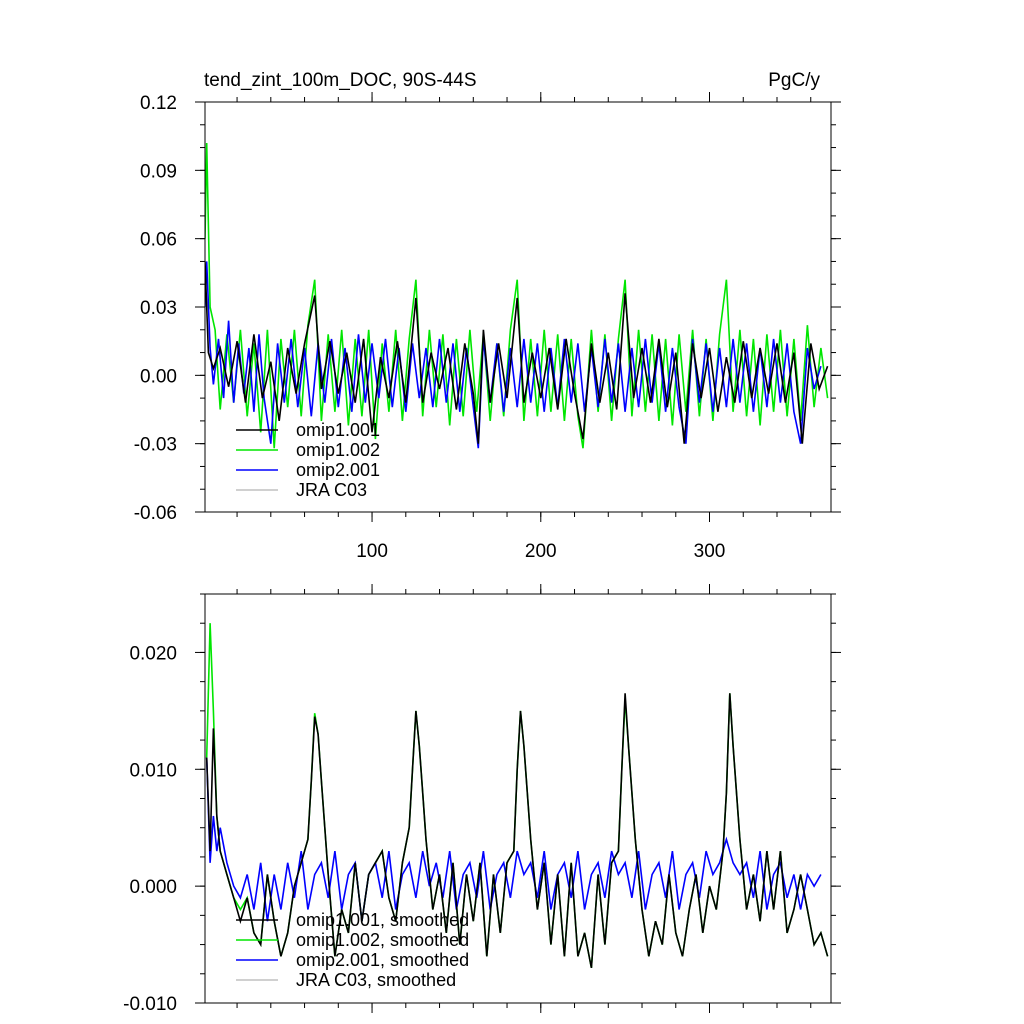 The image size is (1024, 1024). Describe the element at coordinates (382, 960) in the screenshot. I see `legend-label-2: omip2.001, smoothed` at that location.